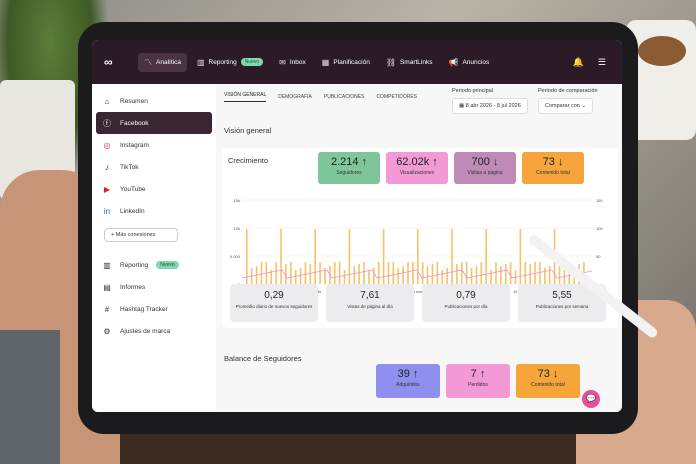  Describe the element at coordinates (417, 162) in the screenshot. I see `kpi-value: 62.02k ↑` at that location.